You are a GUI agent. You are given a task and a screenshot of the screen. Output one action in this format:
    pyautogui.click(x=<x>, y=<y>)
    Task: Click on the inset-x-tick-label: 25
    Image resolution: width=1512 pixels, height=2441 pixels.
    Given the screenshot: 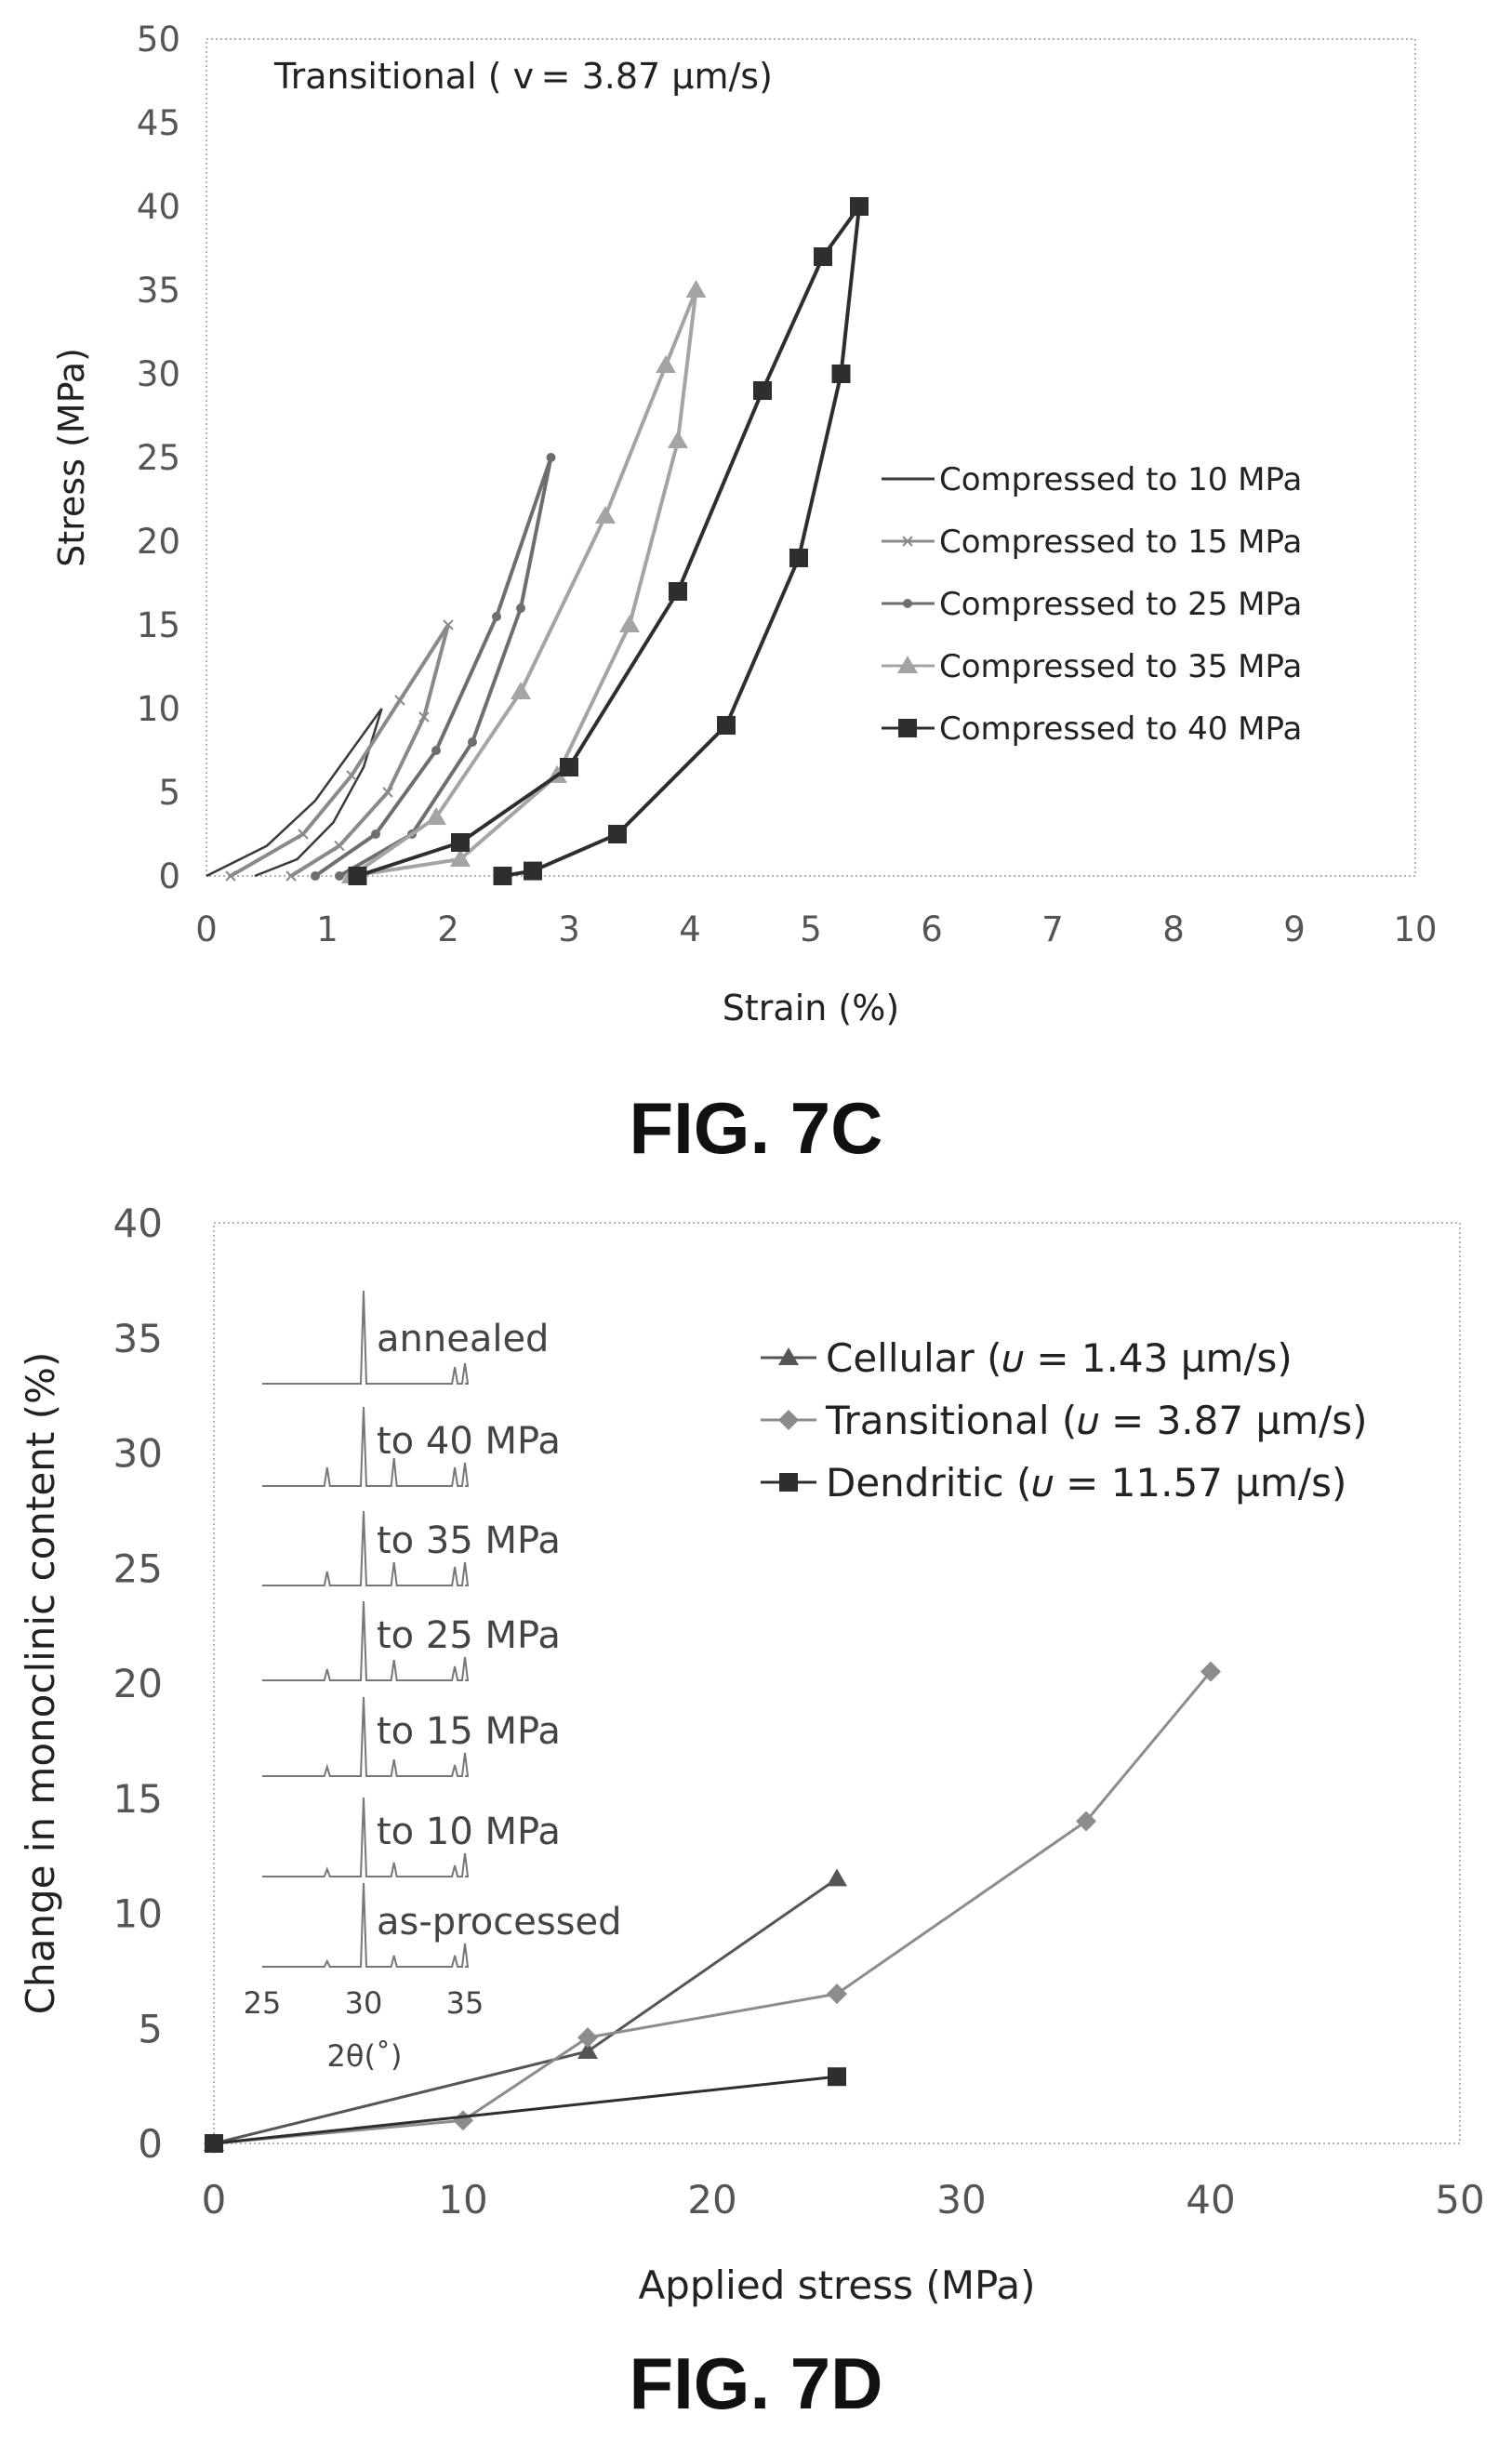 What is the action you would take?
    pyautogui.click(x=263, y=2003)
    